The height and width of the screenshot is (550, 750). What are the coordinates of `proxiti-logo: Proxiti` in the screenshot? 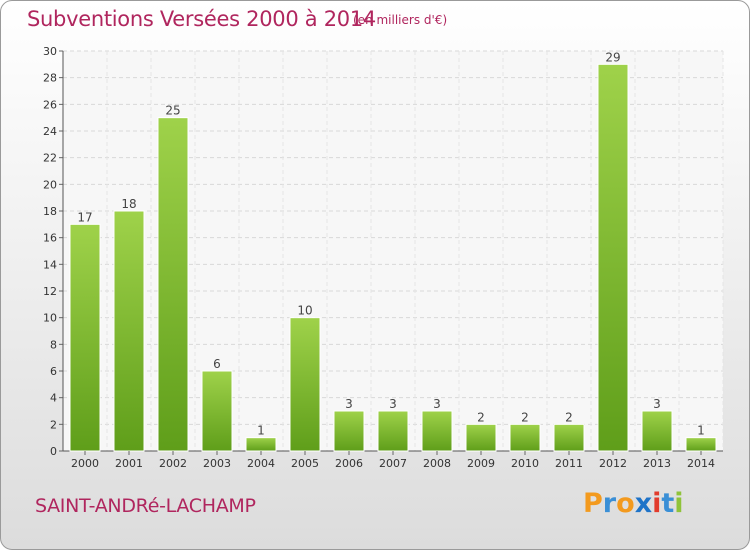 It's located at (633, 503).